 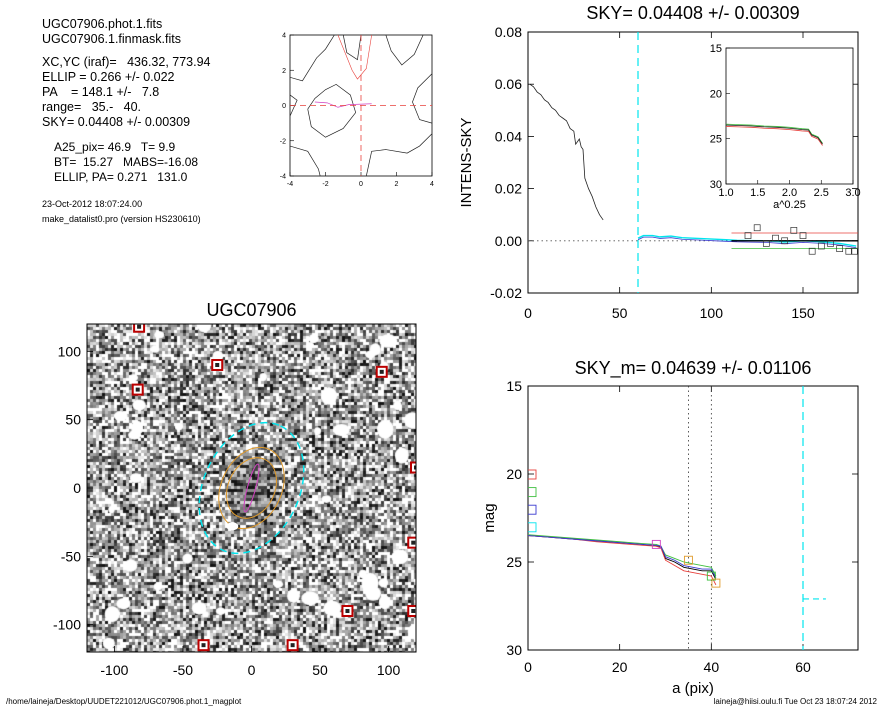 What do you see at coordinates (343, 104) in the screenshot?
I see `contour-magenta-line` at bounding box center [343, 104].